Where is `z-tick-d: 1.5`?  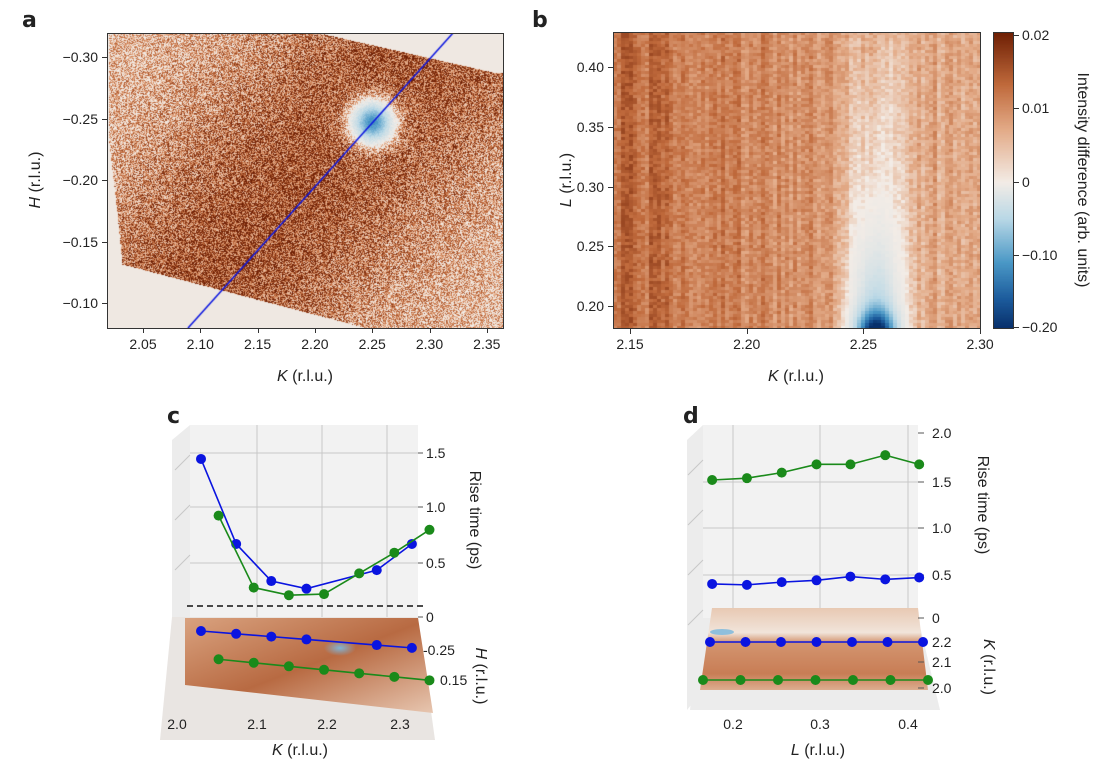
z-tick-d: 1.5 is located at coordinates (942, 482).